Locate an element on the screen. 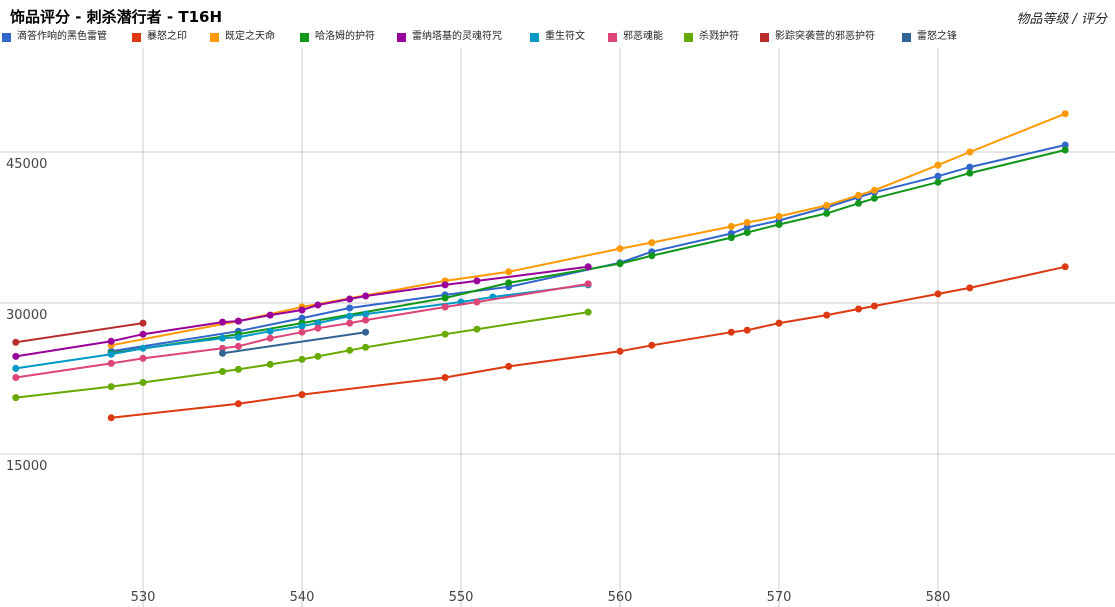 The width and height of the screenshot is (1115, 607). legend-item: 滴答作响的黑色雷管 is located at coordinates (54, 37).